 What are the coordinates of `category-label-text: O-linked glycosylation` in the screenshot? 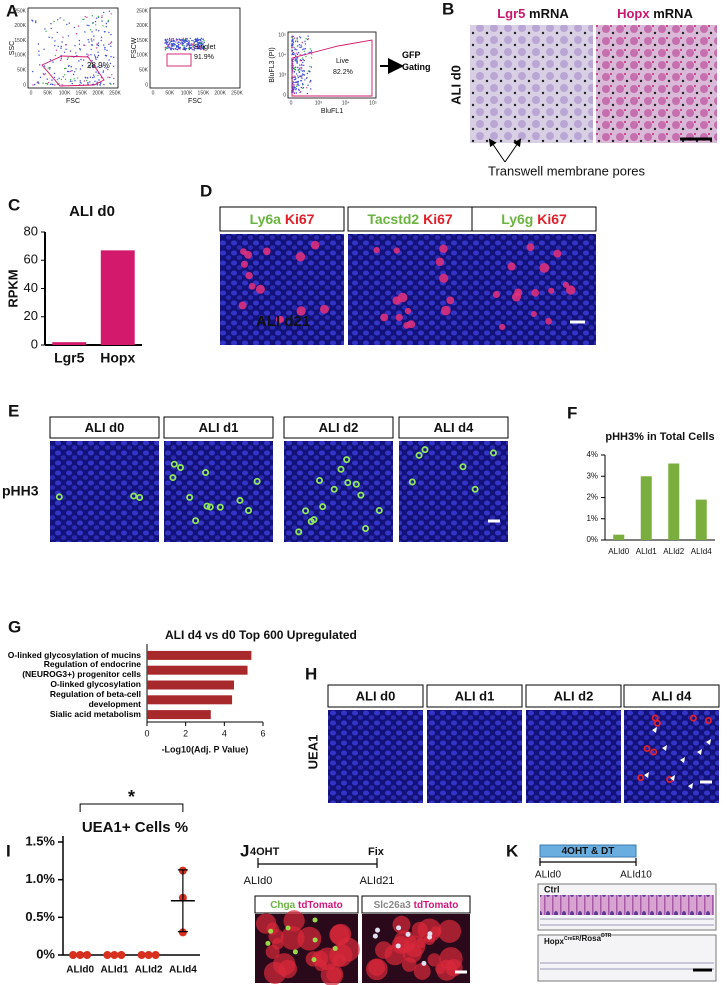 It's located at (95, 684).